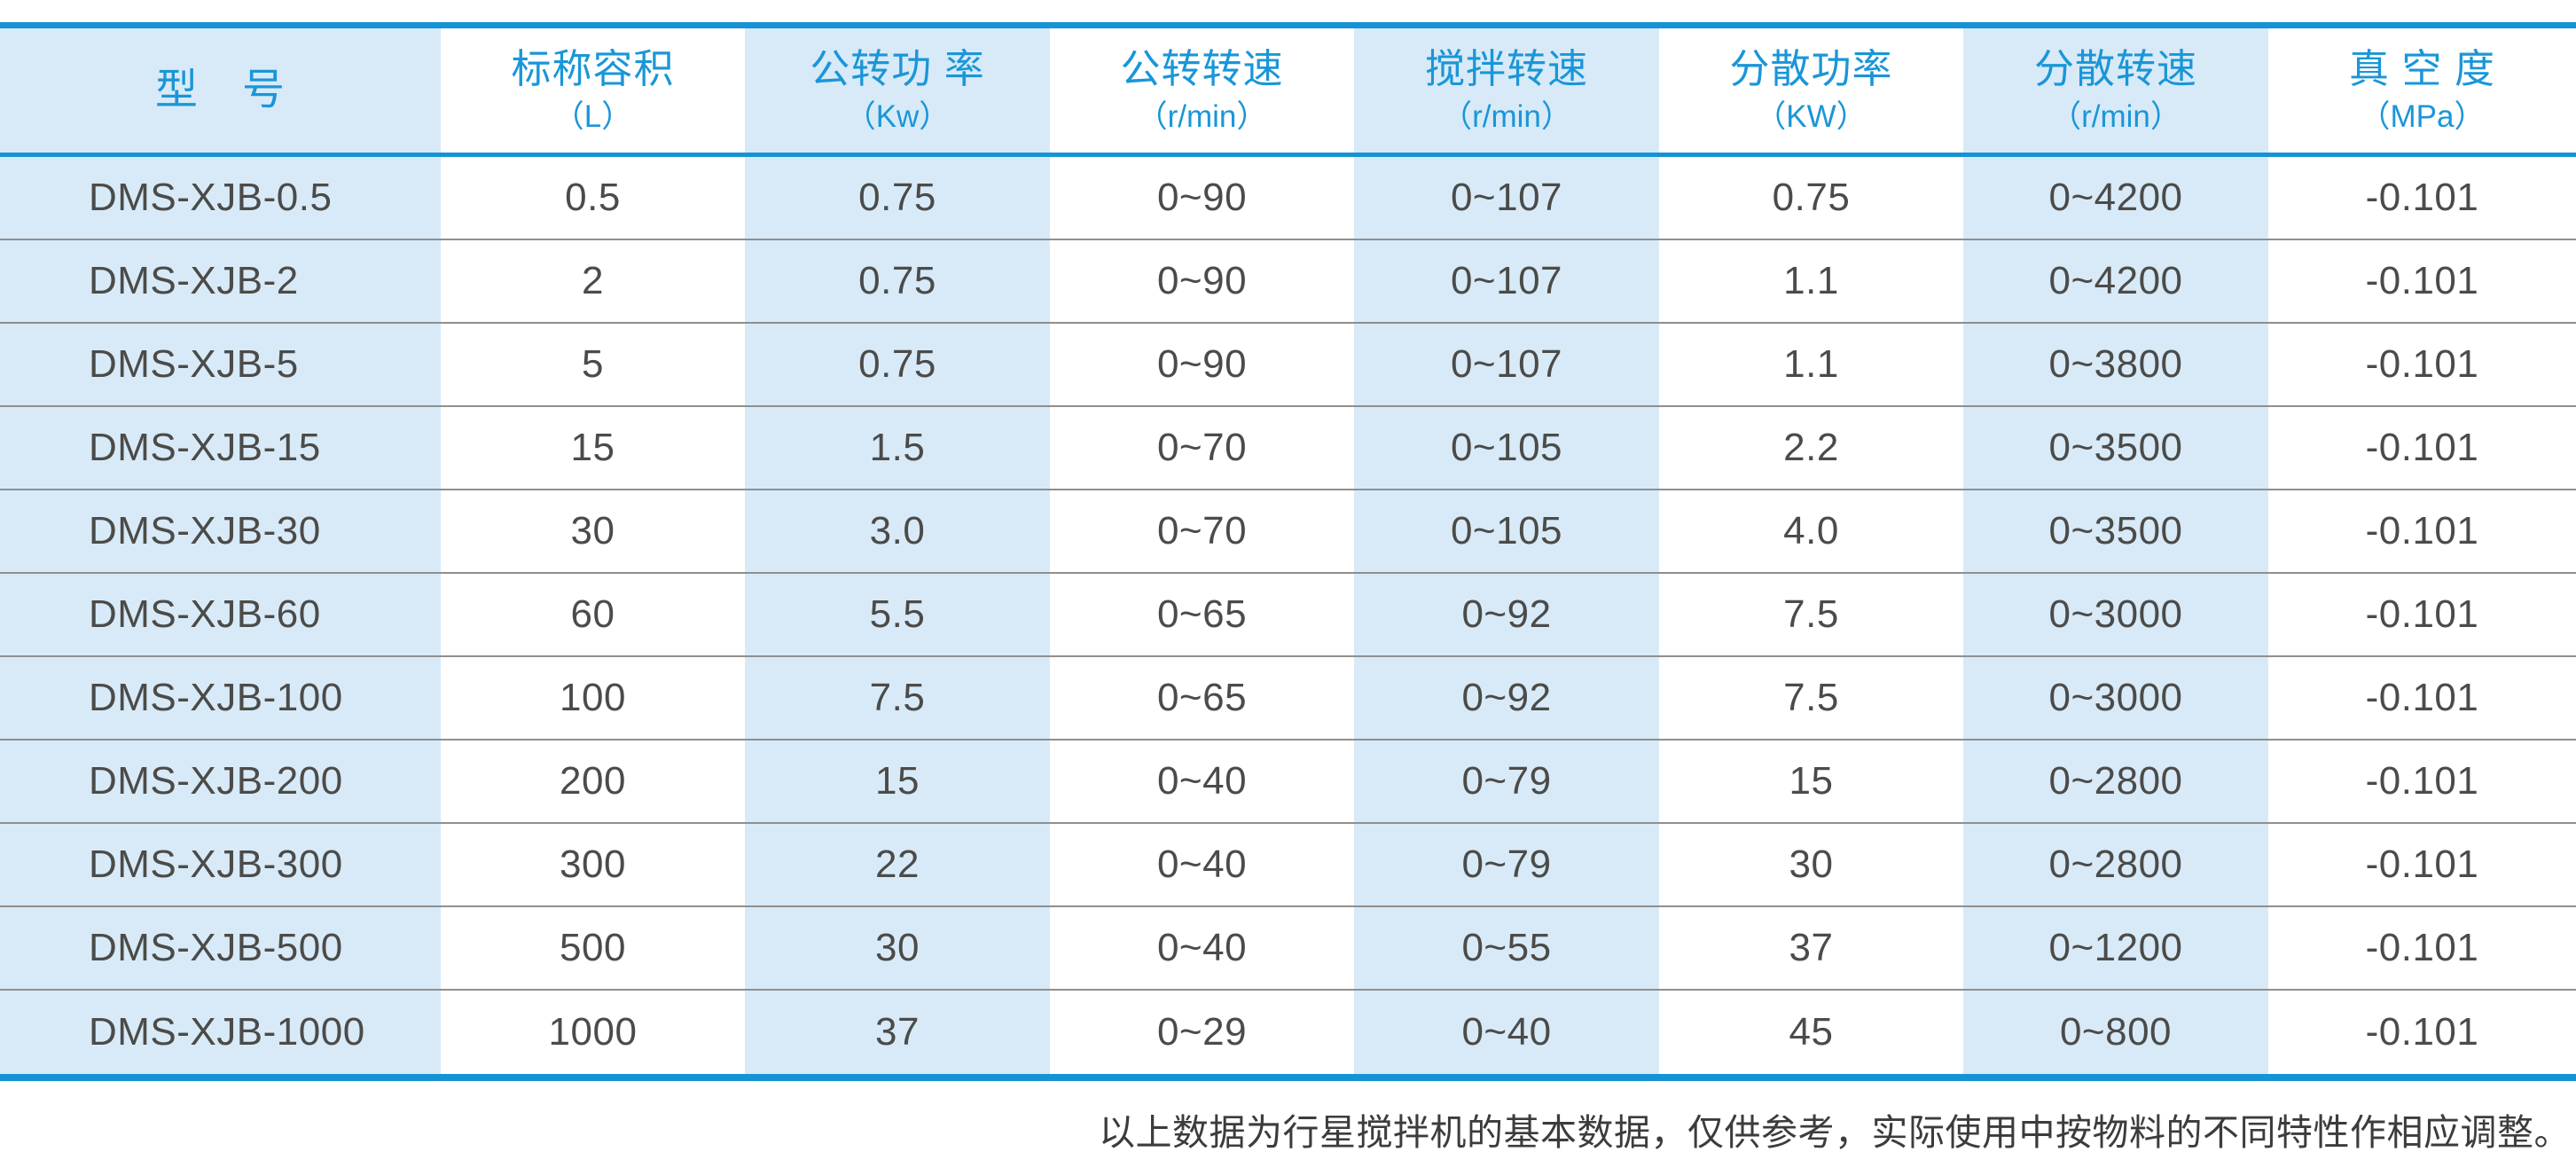 This screenshot has height=1152, width=2576. I want to click on value-cell: 0~1200, so click(2115, 948).